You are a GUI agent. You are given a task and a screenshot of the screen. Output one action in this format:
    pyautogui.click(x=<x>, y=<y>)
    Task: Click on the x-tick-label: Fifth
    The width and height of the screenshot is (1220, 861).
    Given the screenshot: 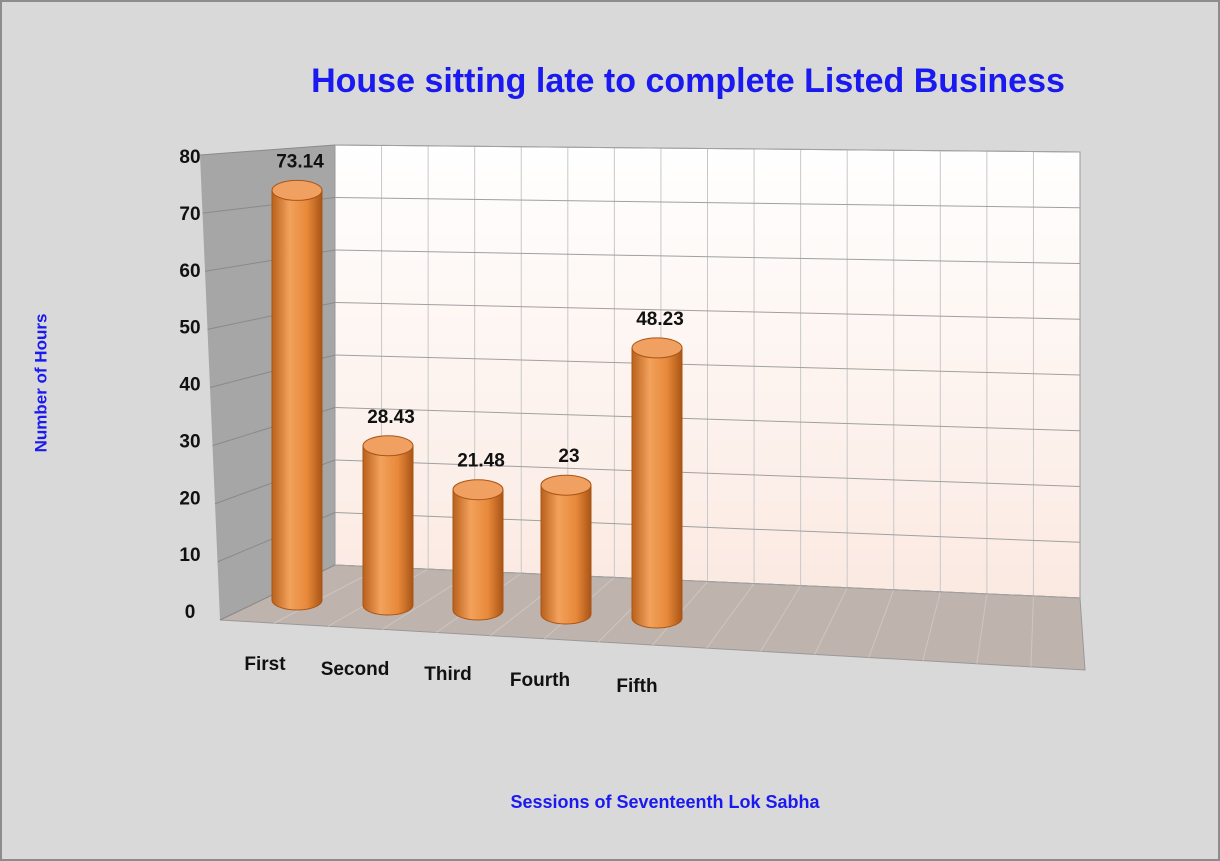 What is the action you would take?
    pyautogui.click(x=636, y=686)
    